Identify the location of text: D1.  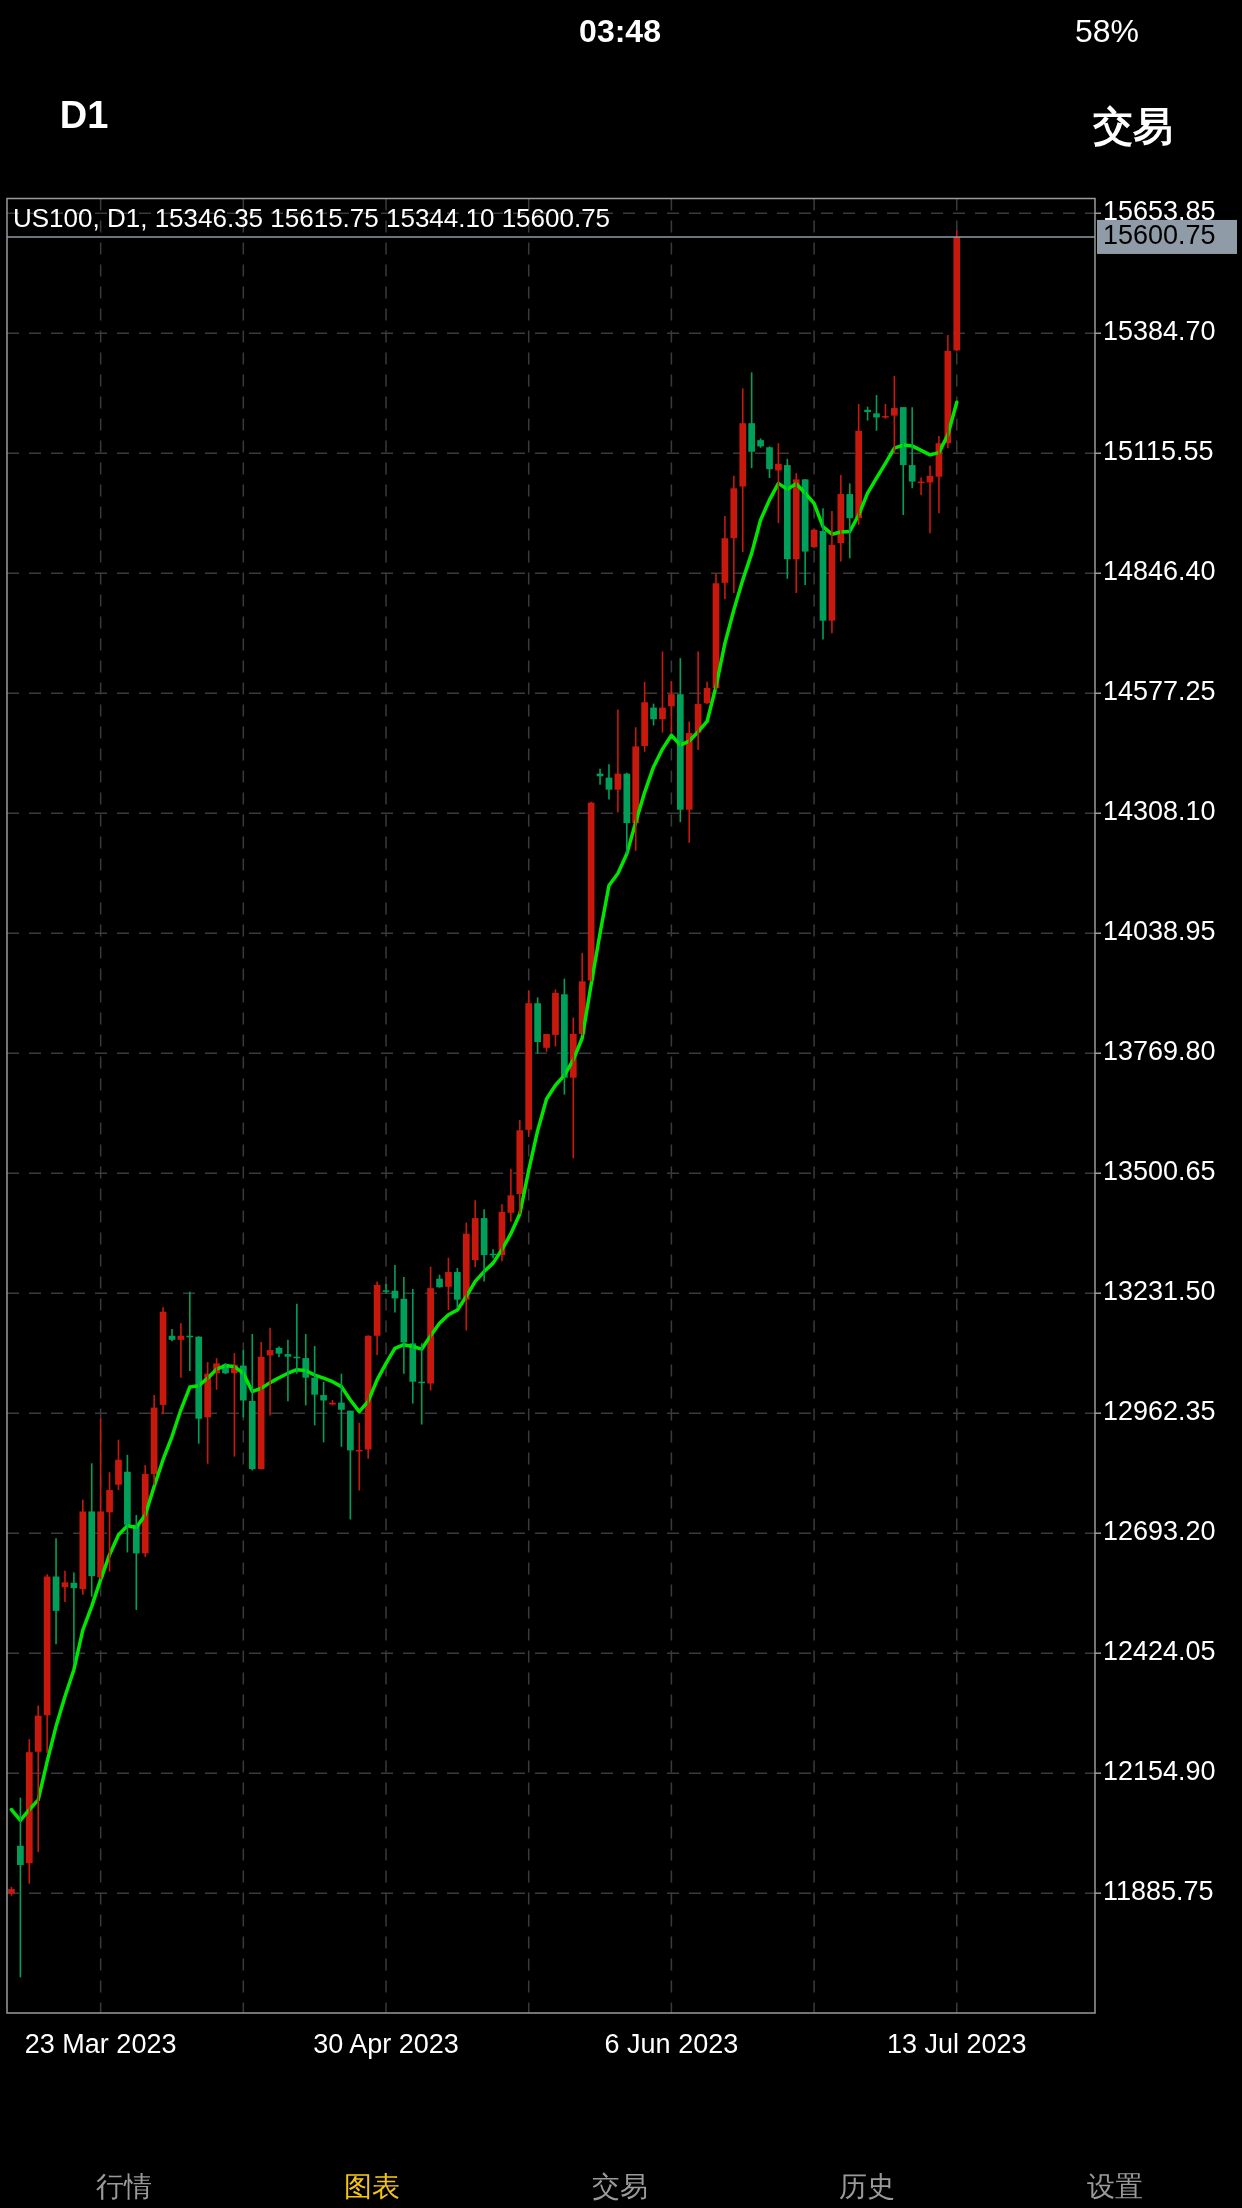
(84, 115).